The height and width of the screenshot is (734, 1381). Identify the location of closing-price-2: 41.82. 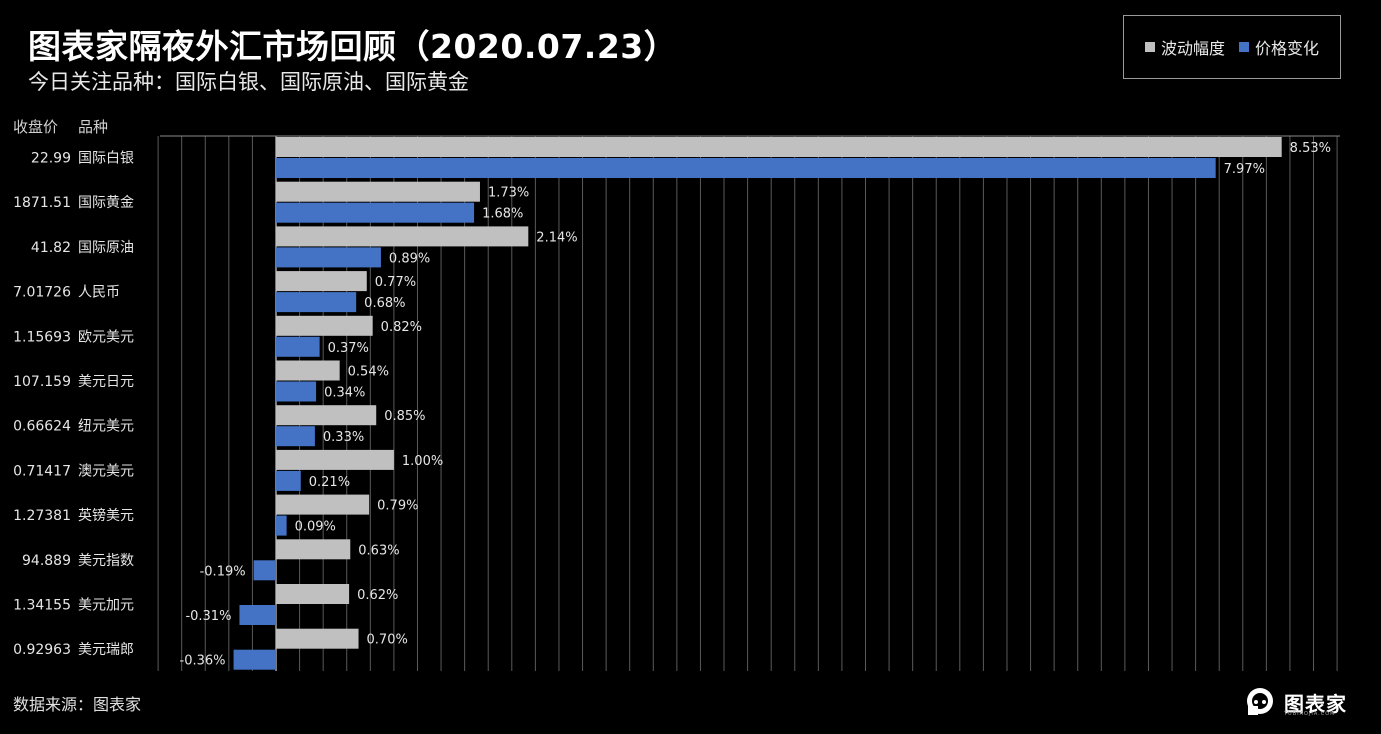
(51, 248).